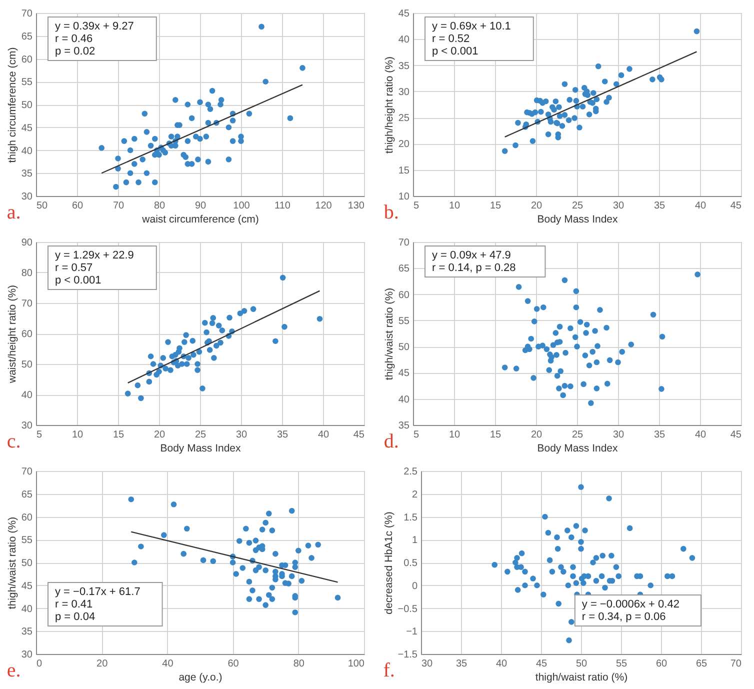  I want to click on x-tick-label: 35, so click(660, 206).